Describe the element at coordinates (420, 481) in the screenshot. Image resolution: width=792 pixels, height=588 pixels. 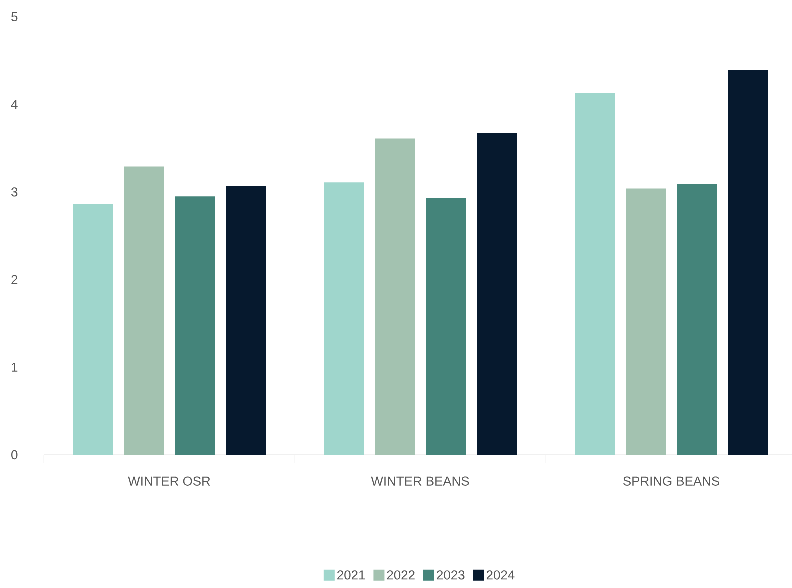
I see `x-tick-label: WINTER BEANS` at that location.